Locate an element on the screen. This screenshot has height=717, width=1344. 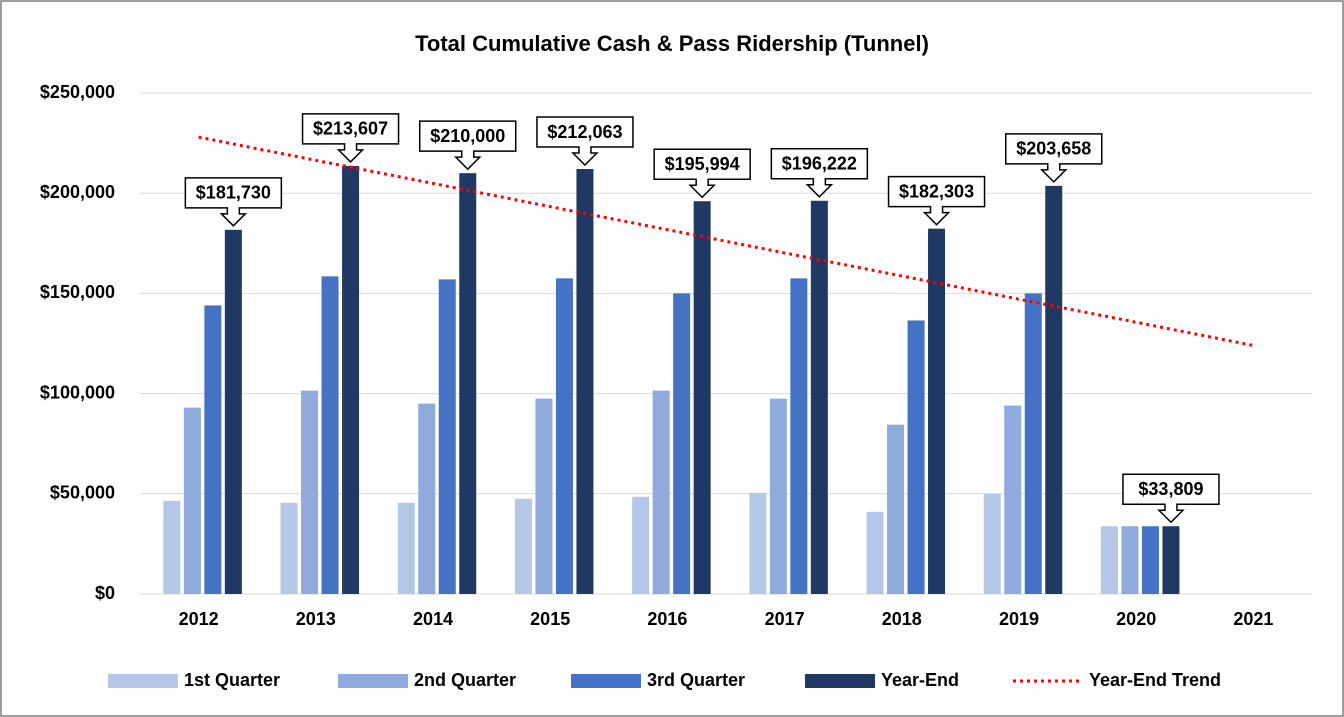
x-tick-label: 2012 is located at coordinates (199, 619).